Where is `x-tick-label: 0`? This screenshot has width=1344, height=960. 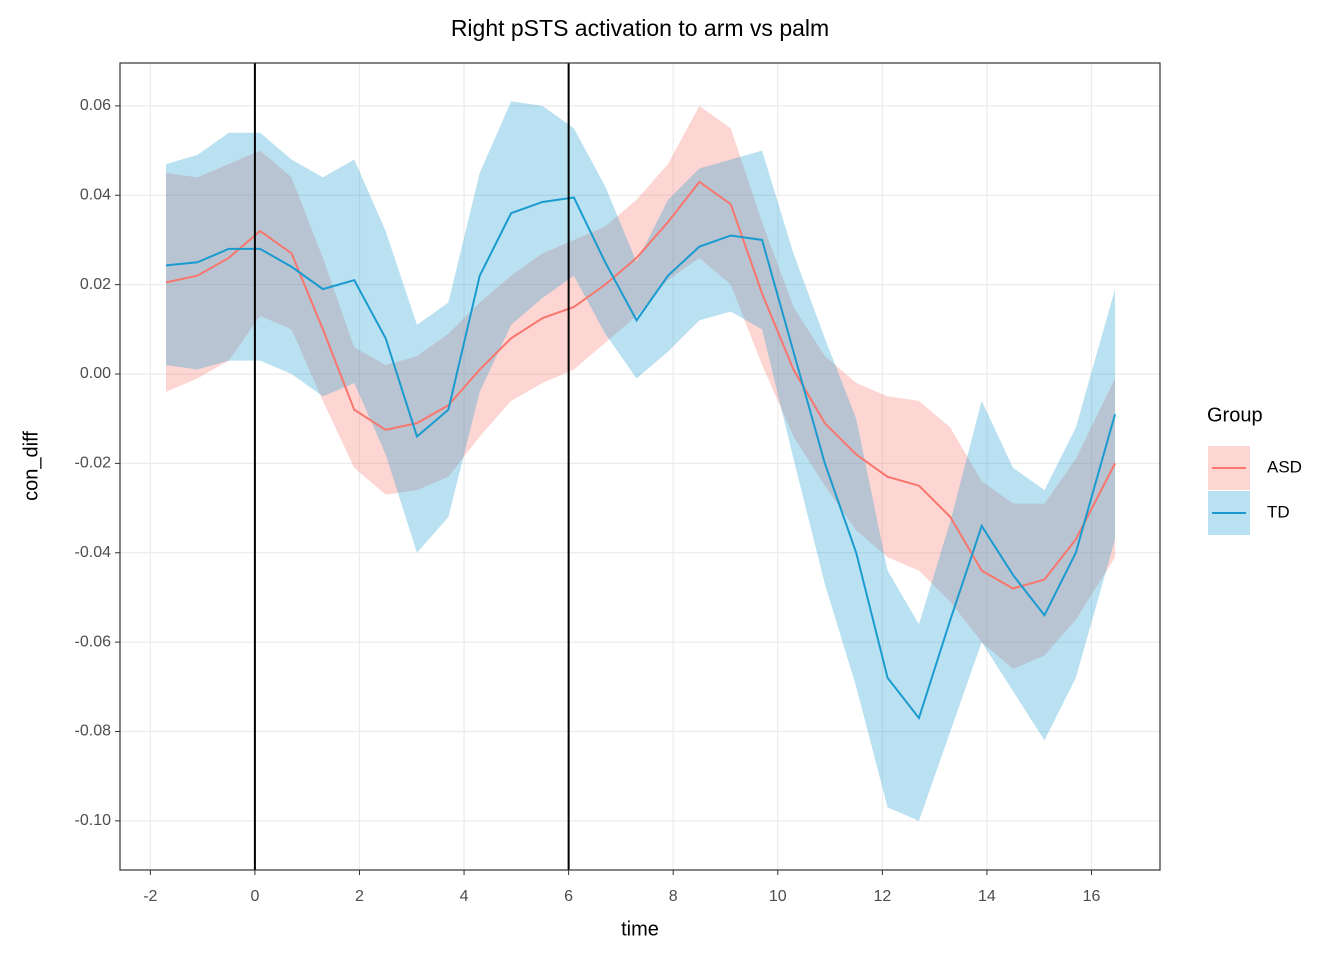
x-tick-label: 0 is located at coordinates (254, 896).